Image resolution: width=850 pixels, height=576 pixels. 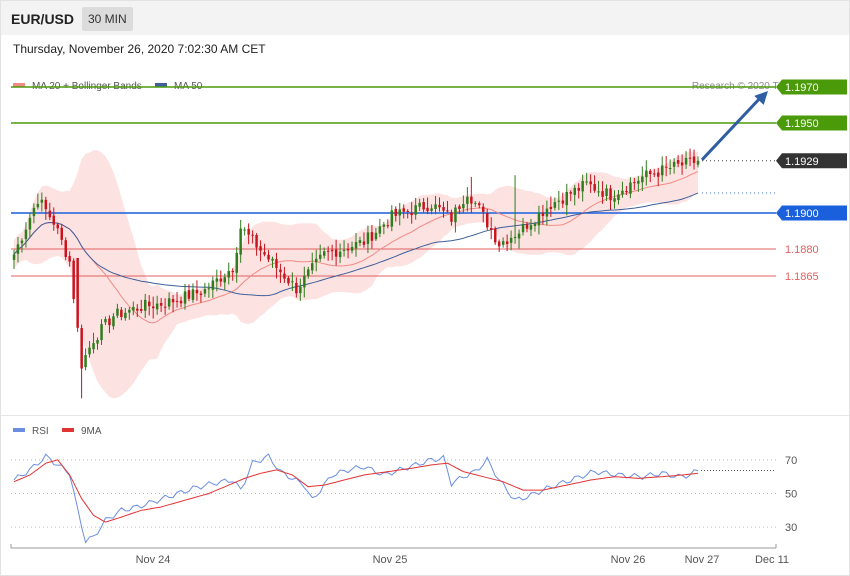 I want to click on level-tag-1.1929: 1.1929, so click(x=811, y=161).